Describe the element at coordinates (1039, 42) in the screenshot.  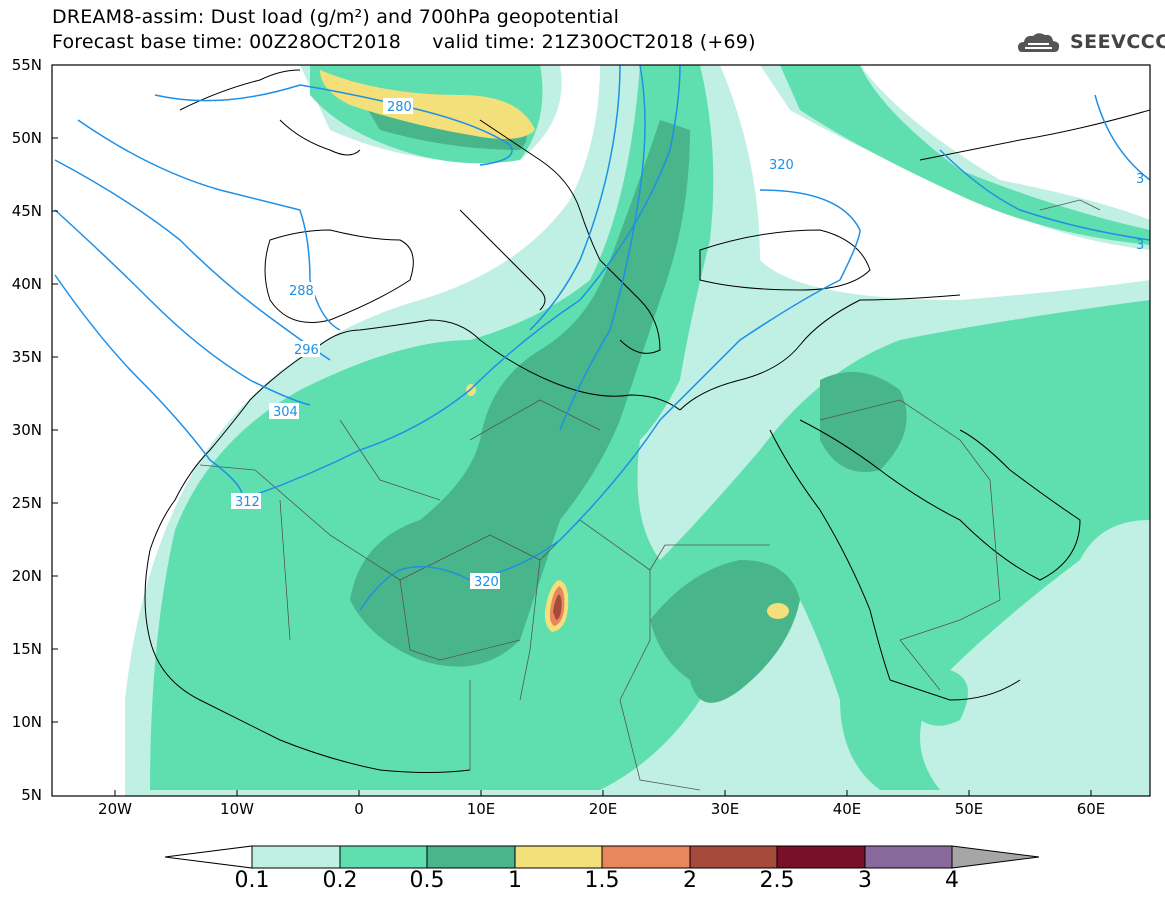
I see `cloud-icon` at that location.